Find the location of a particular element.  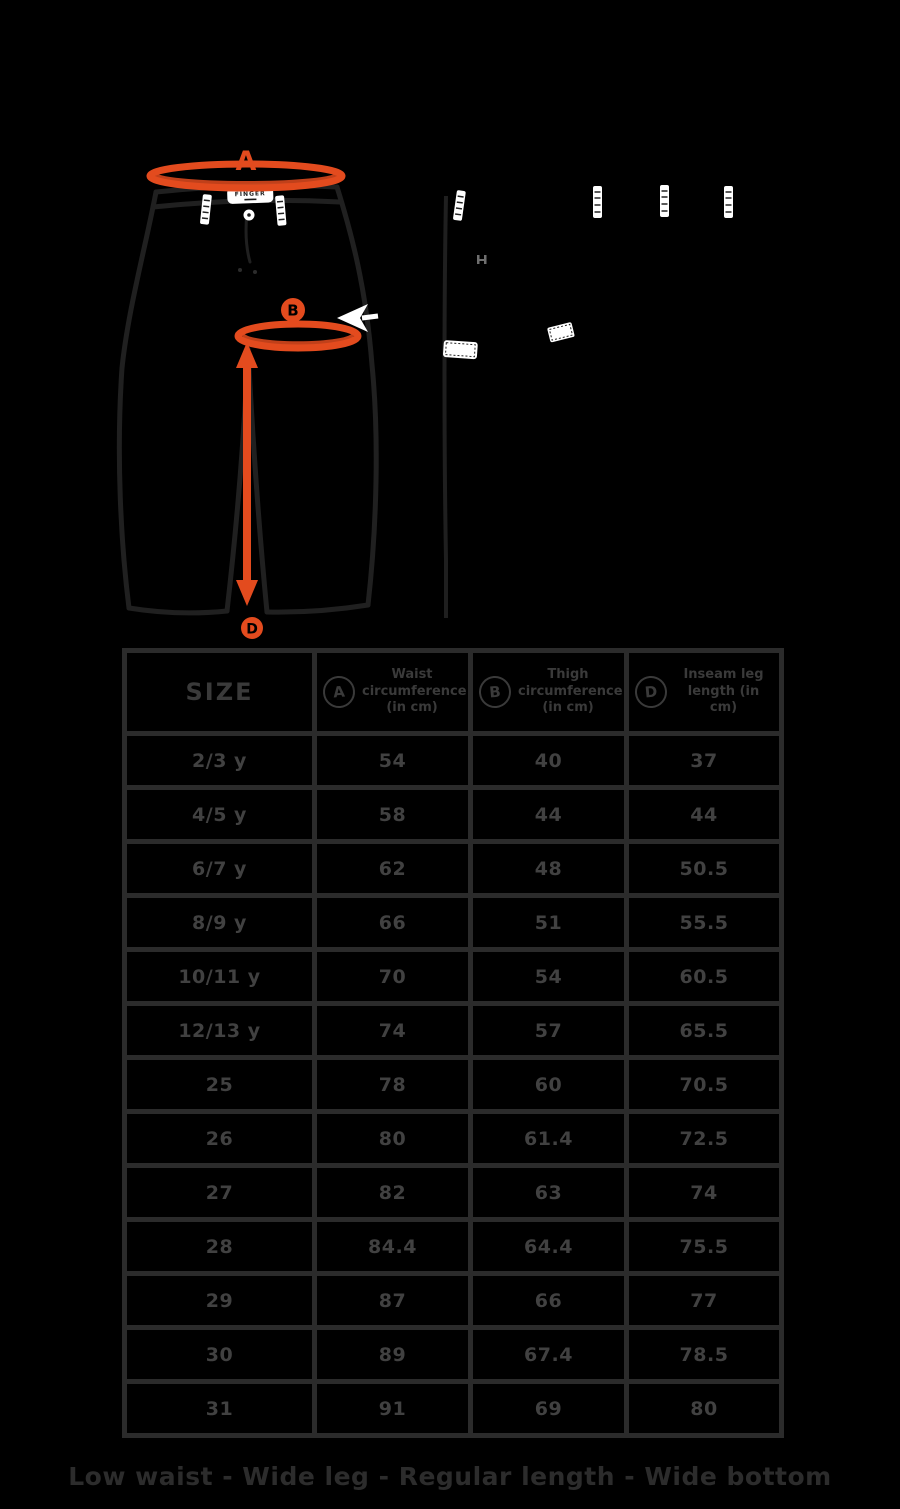

stitch-mark is located at coordinates (482, 259).